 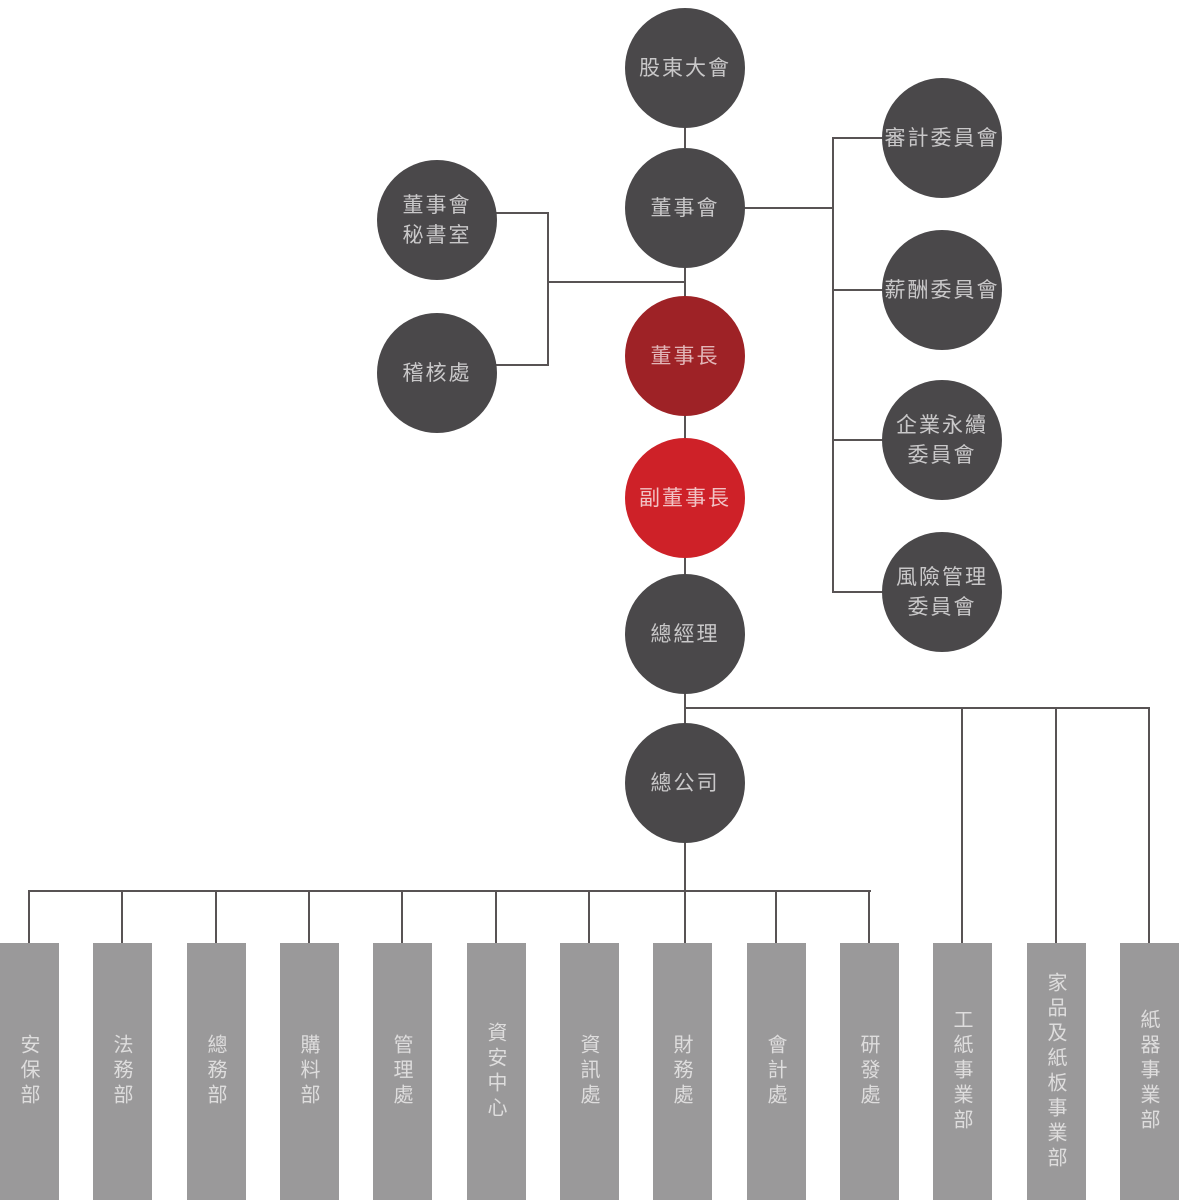 I want to click on node-label-line1: 企業永續, so click(x=942, y=424).